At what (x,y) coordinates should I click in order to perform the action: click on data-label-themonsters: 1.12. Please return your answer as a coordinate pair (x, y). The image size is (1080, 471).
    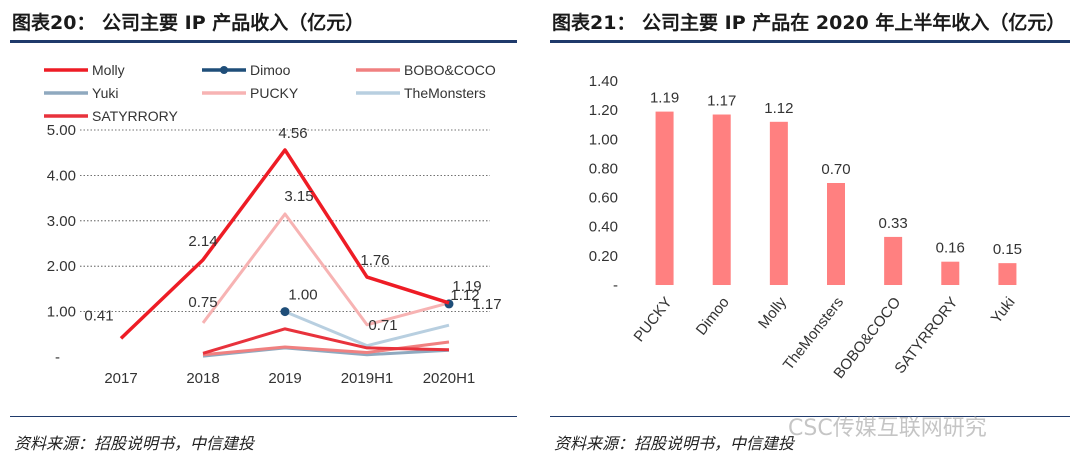
    Looking at the image, I should click on (464, 295).